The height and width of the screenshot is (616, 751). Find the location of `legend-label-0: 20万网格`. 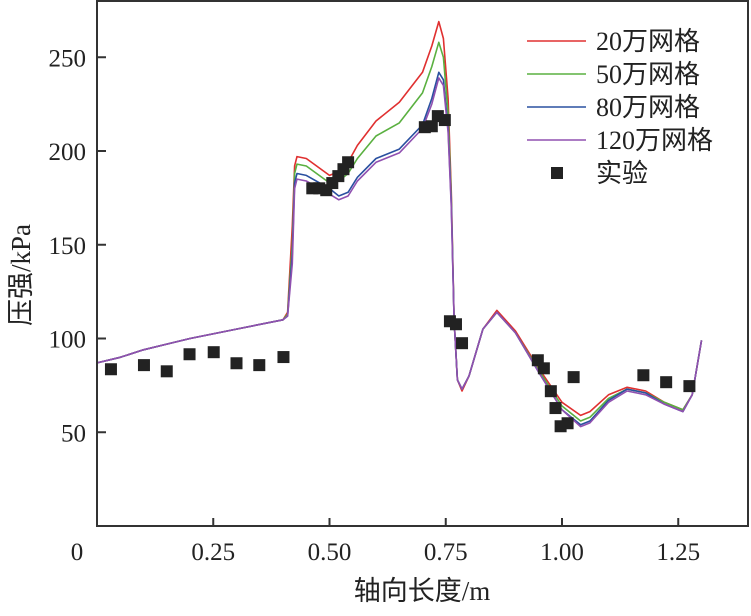

legend-label-0: 20万网格 is located at coordinates (648, 41).